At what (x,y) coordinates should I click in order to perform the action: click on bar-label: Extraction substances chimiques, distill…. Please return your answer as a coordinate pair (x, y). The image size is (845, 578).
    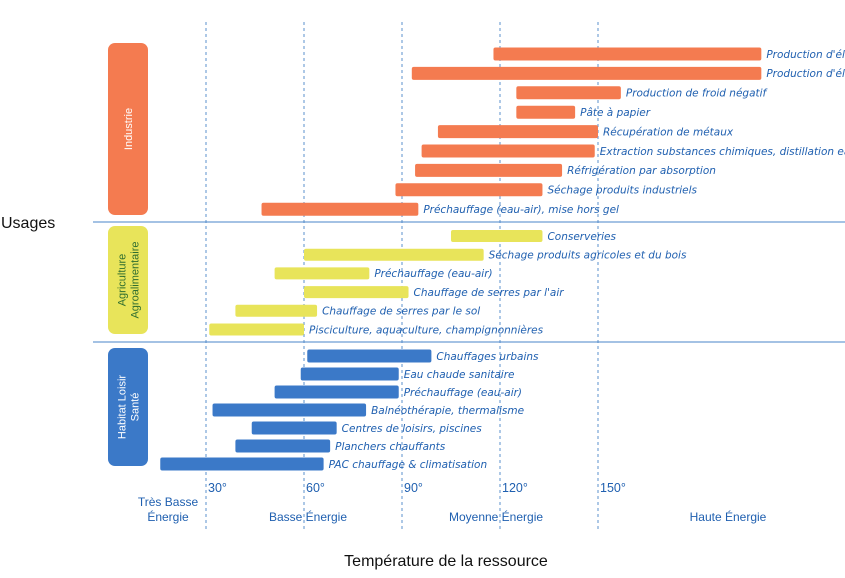
    Looking at the image, I should click on (722, 152).